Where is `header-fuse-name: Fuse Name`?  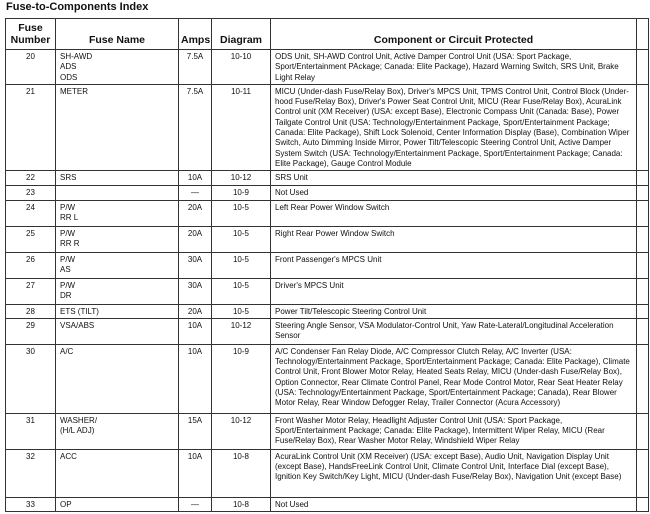 header-fuse-name: Fuse Name is located at coordinates (117, 34).